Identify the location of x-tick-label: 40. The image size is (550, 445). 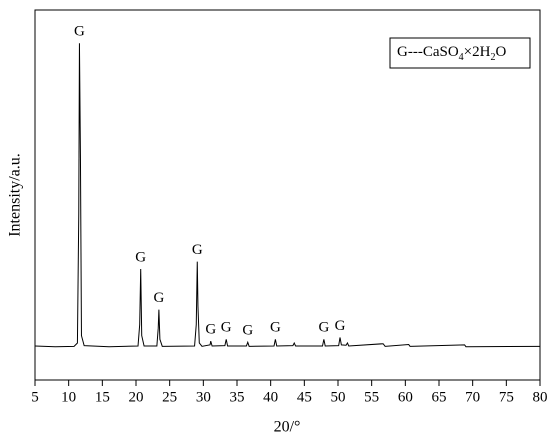
(270, 397).